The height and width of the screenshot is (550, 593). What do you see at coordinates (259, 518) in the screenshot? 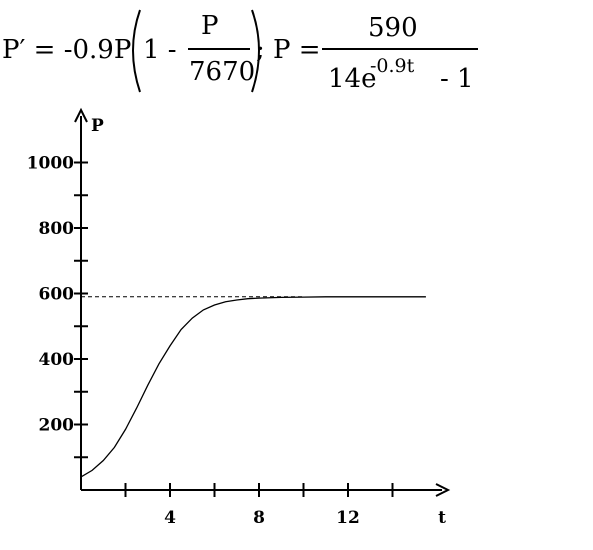
I see `x-tick-label: 8` at bounding box center [259, 518].